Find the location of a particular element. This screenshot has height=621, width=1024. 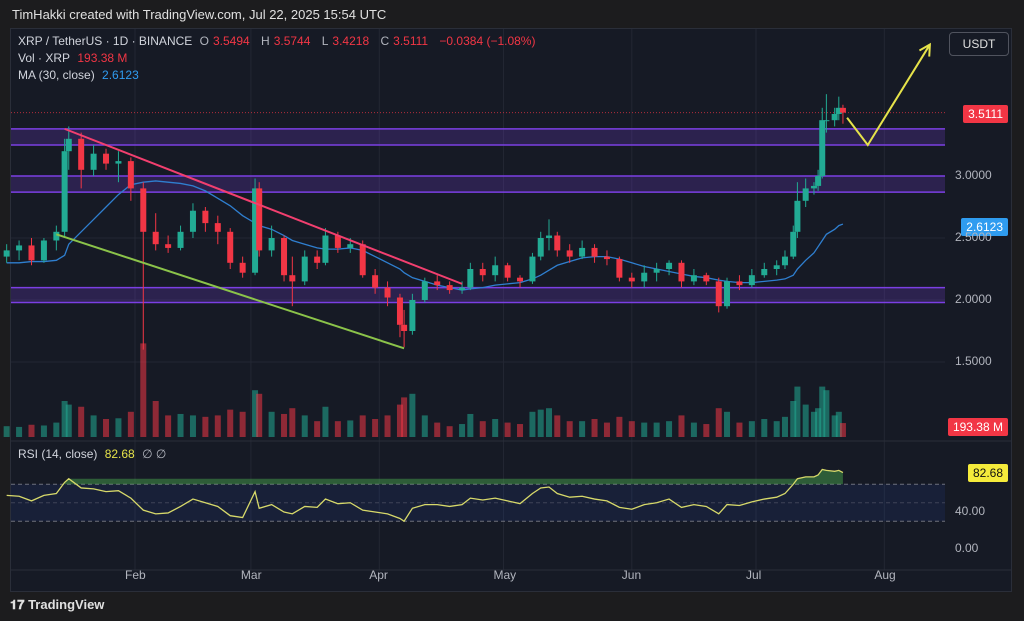

time-axis-tick: Aug is located at coordinates (885, 575).